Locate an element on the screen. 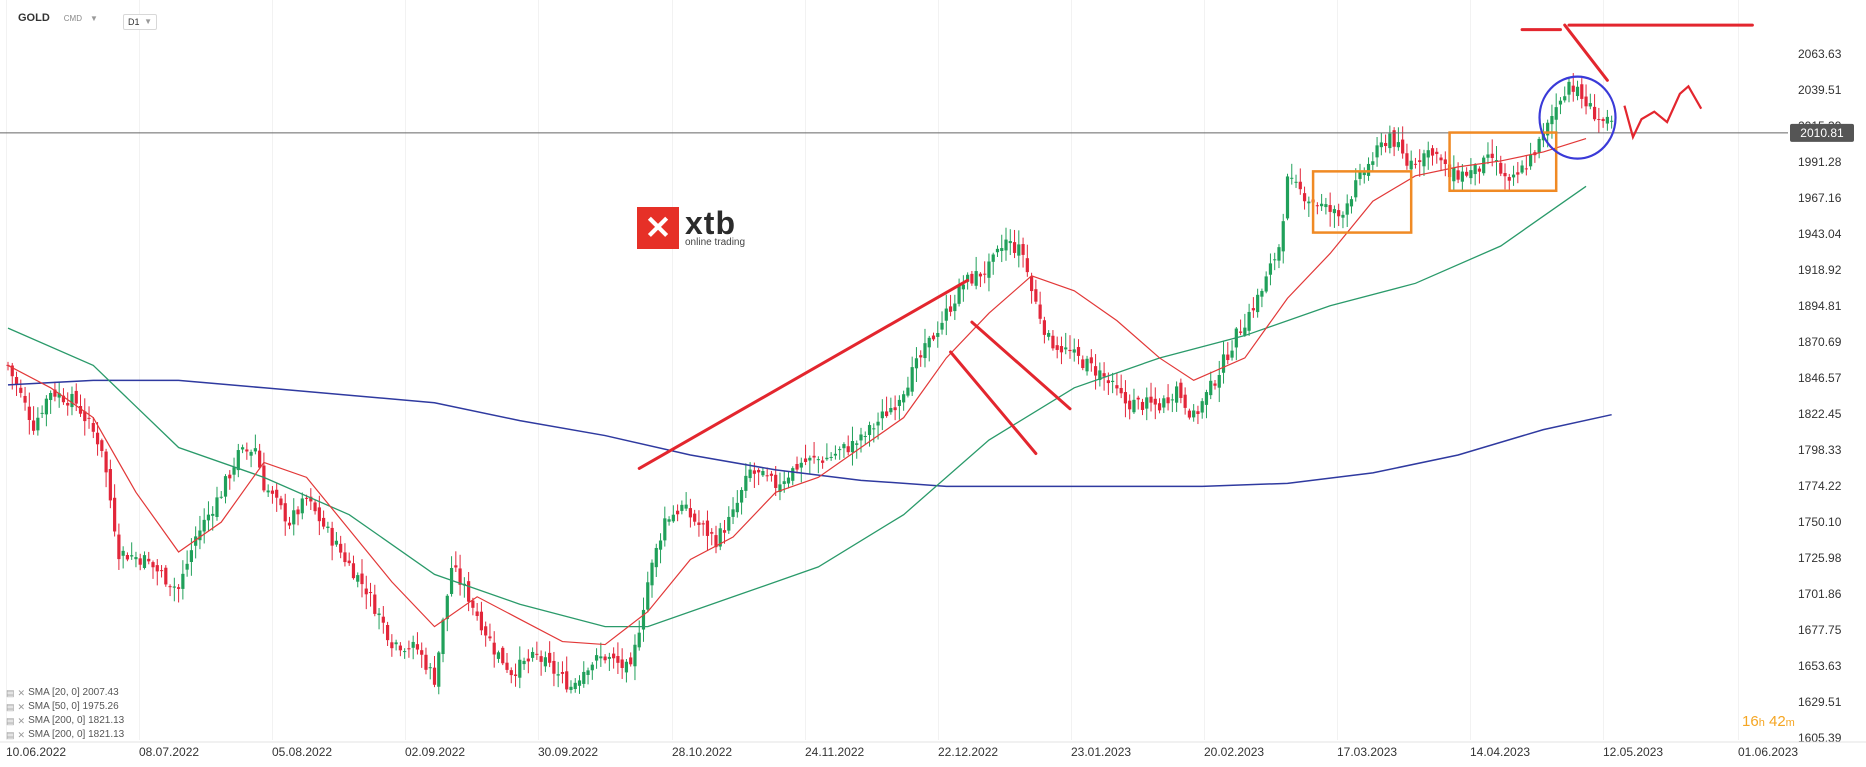 The image size is (1866, 767). y-tick-label: 1653.63 is located at coordinates (1820, 666).